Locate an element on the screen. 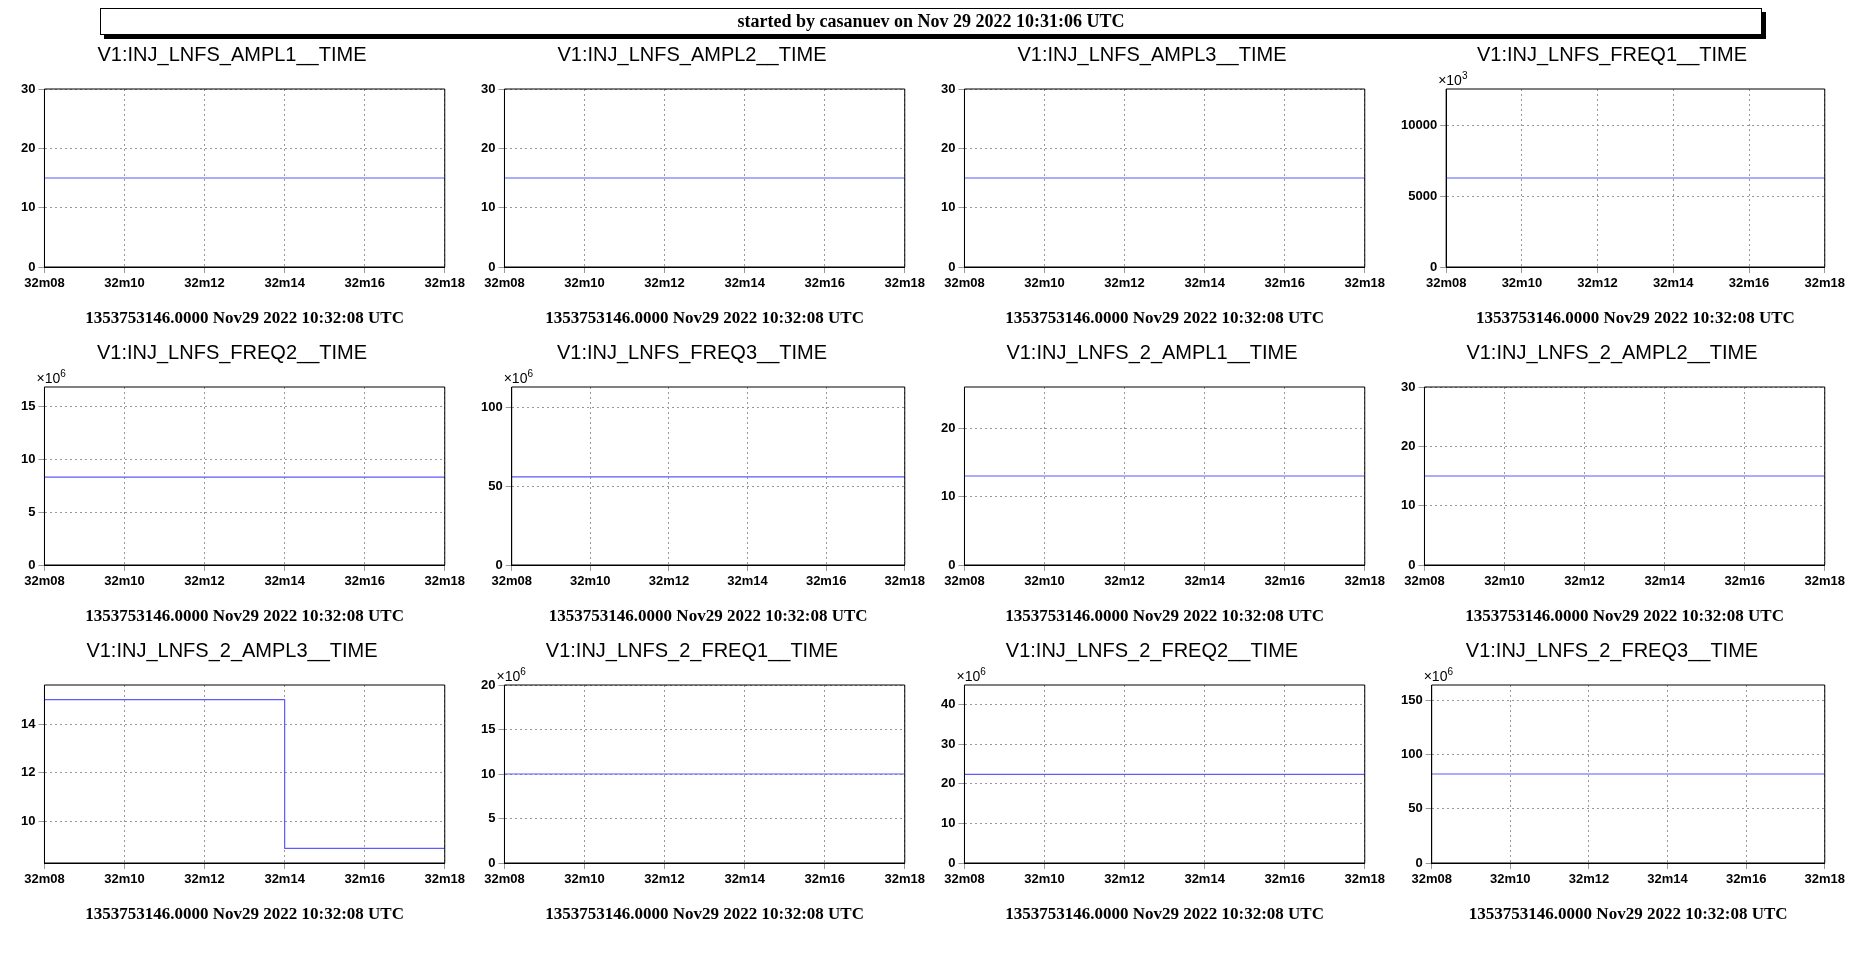 This screenshot has width=1851, height=959. chart-title: V1:INJ_LNFS_AMPL1__TIME is located at coordinates (232, 54).